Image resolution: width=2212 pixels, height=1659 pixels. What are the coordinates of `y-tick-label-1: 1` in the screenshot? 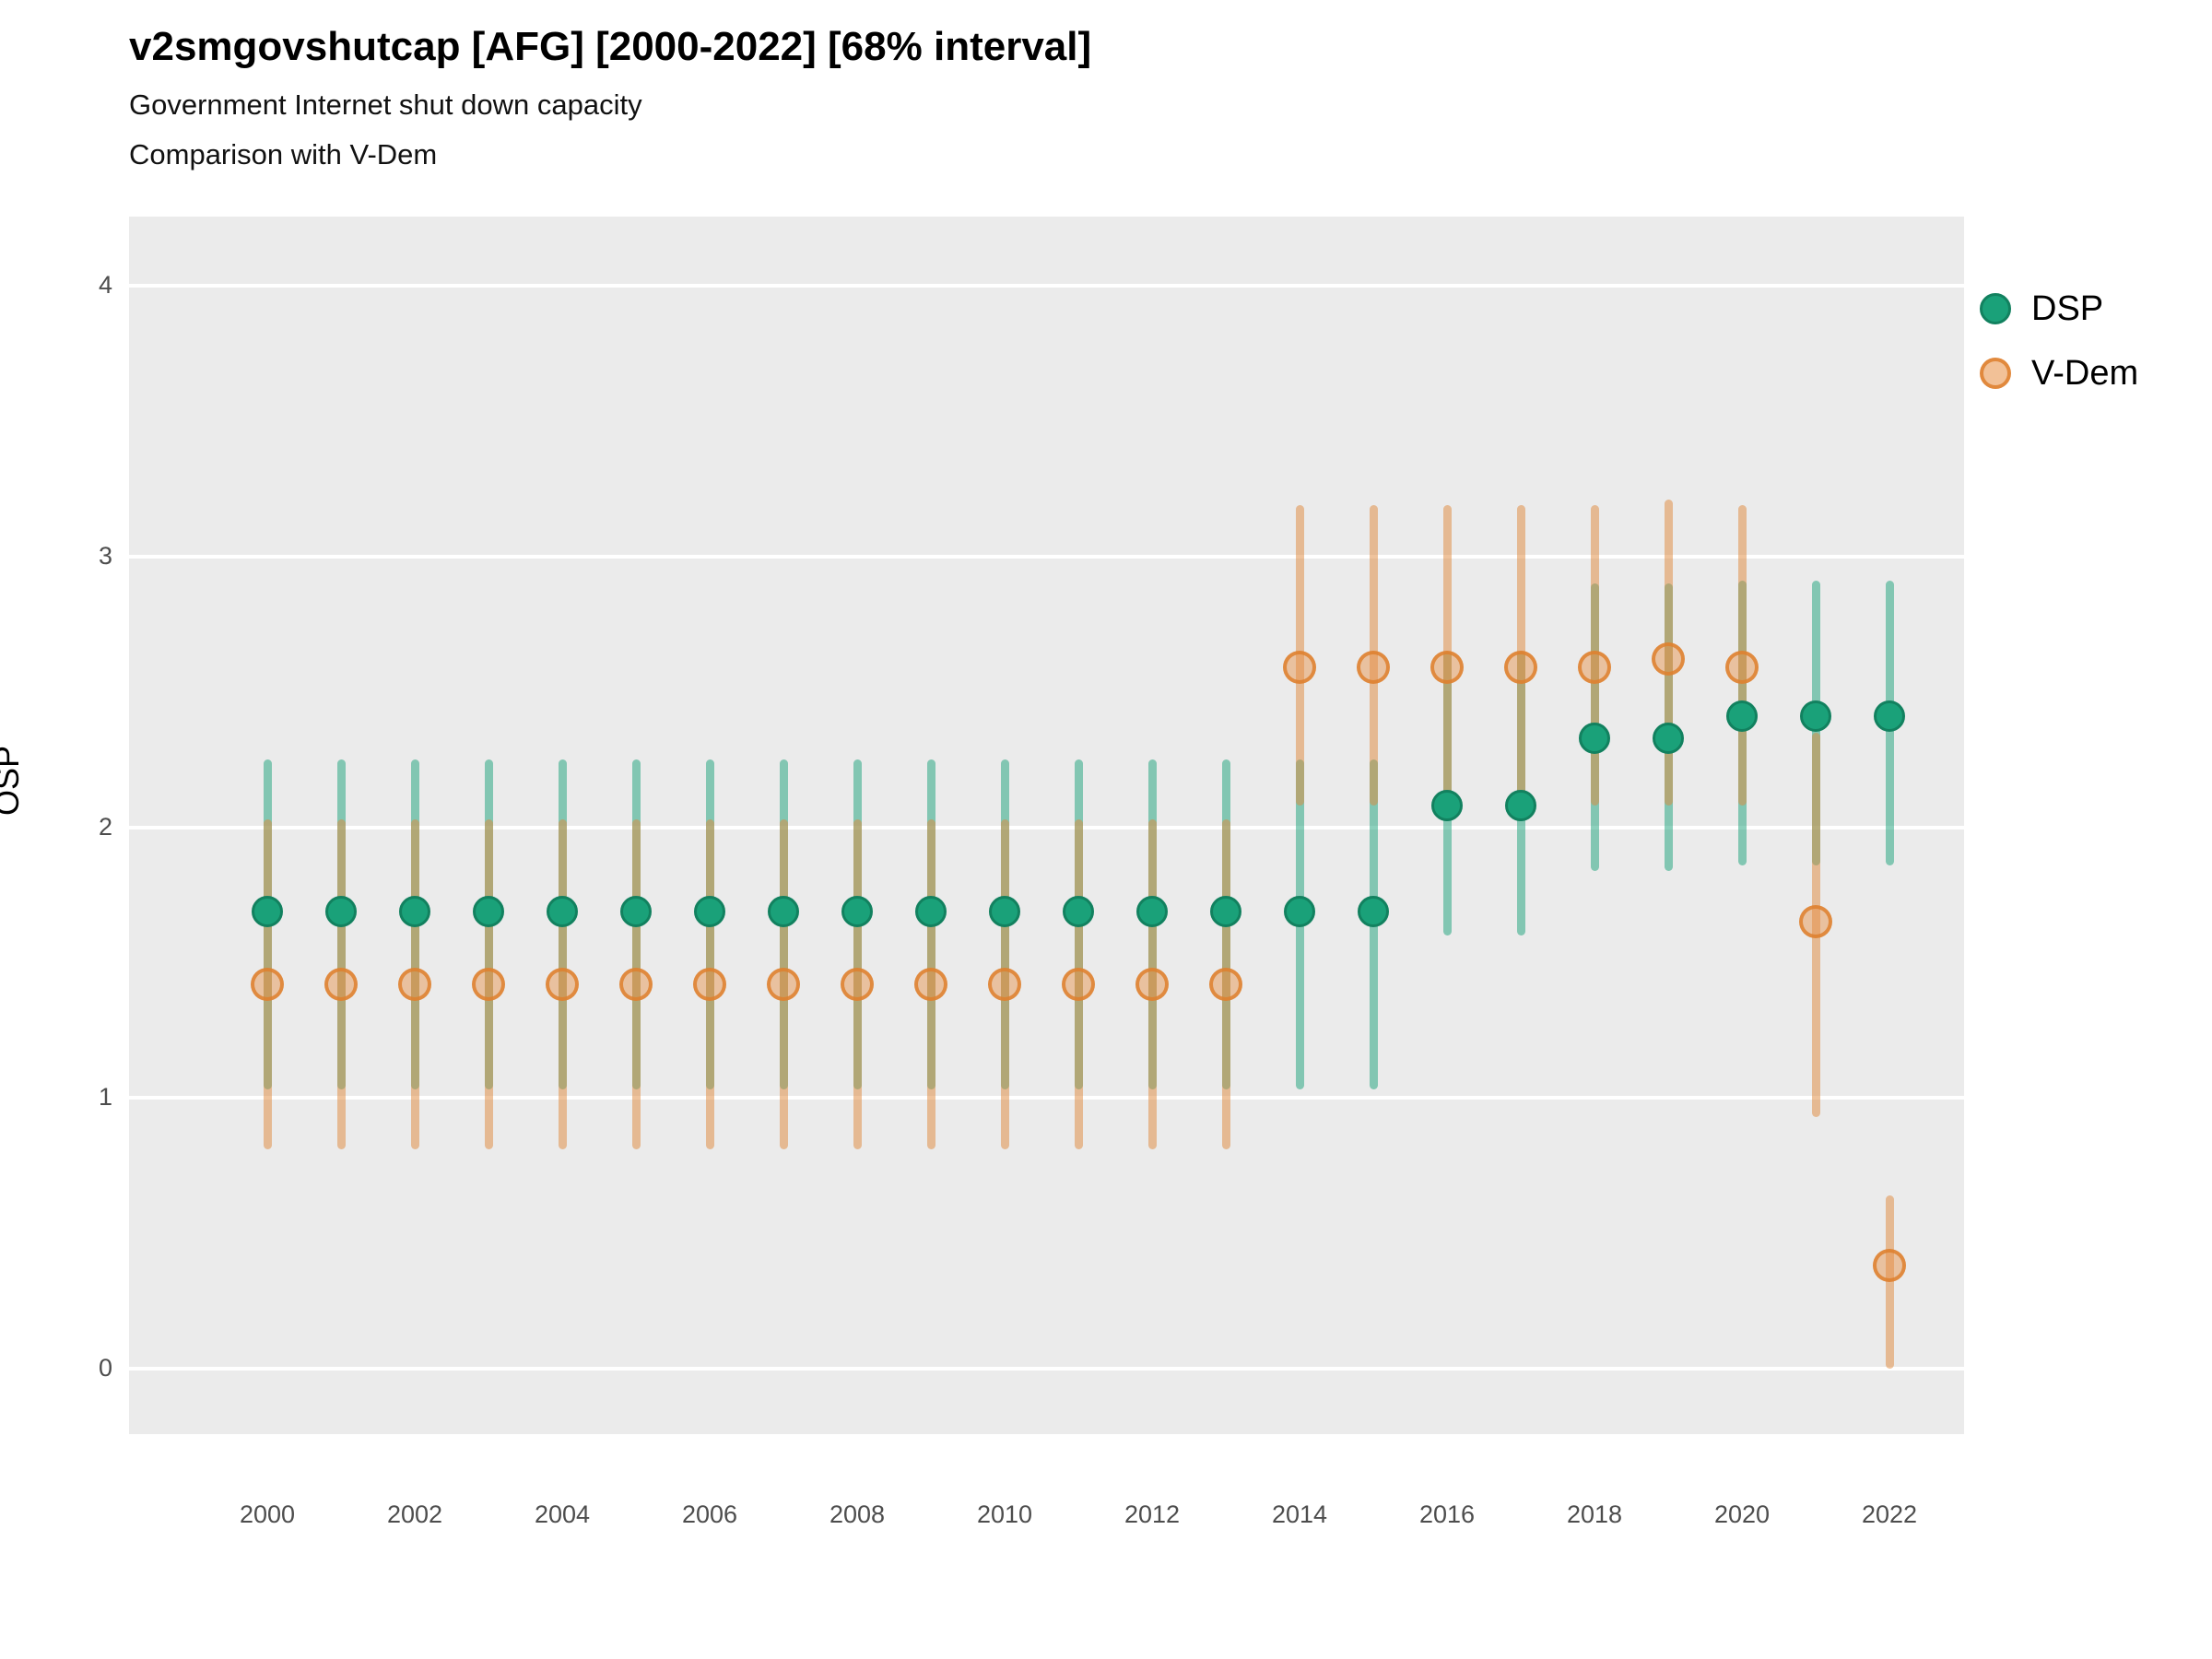 It's located at (105, 1097).